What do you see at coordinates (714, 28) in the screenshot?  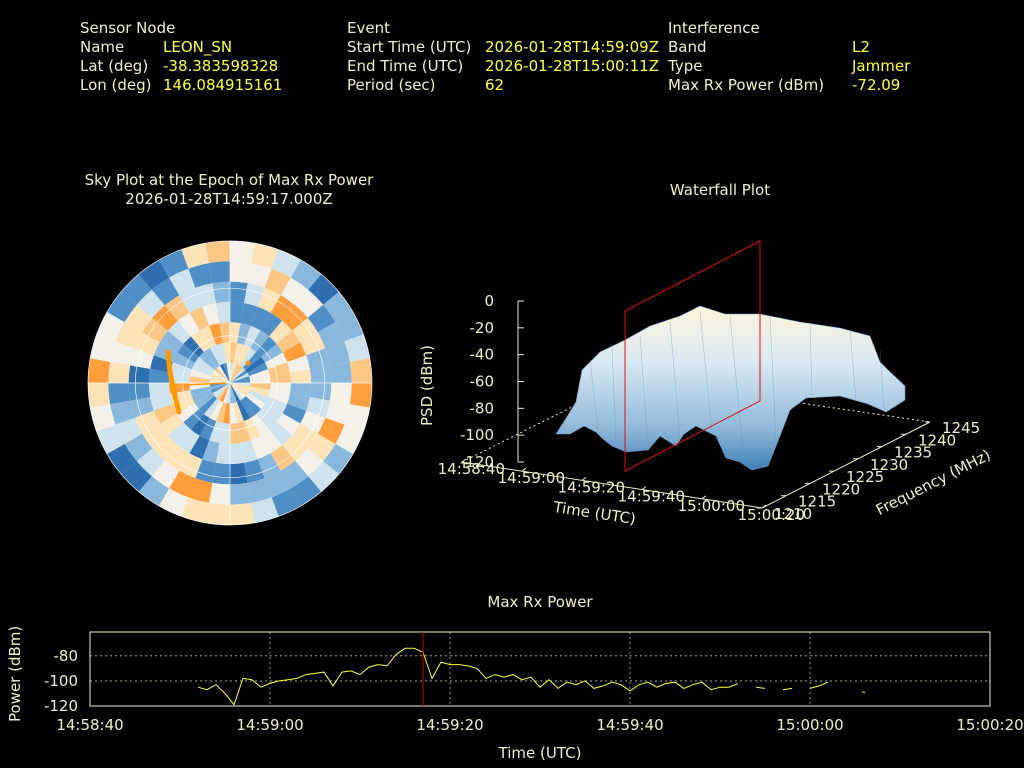 I see `interference-title: Interference` at bounding box center [714, 28].